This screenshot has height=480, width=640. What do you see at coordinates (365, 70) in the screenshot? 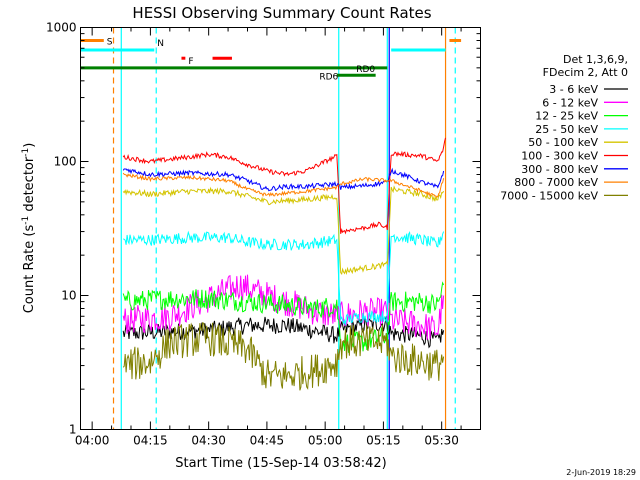
I see `flag-label-rd0: RD0` at bounding box center [365, 70].